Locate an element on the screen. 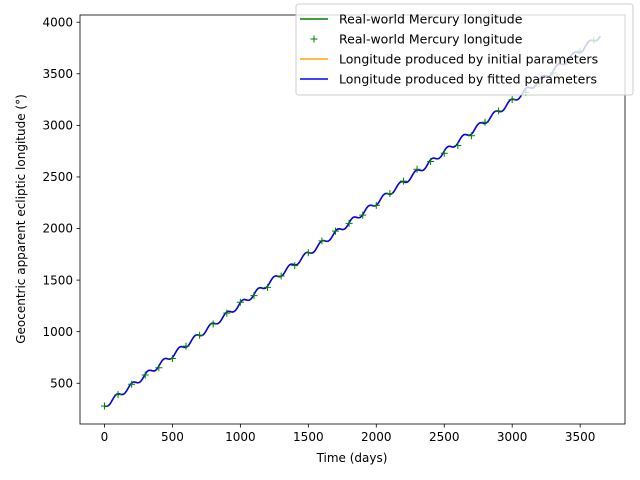 This screenshot has height=480, width=640. x-tick-label: 2500 is located at coordinates (444, 437).